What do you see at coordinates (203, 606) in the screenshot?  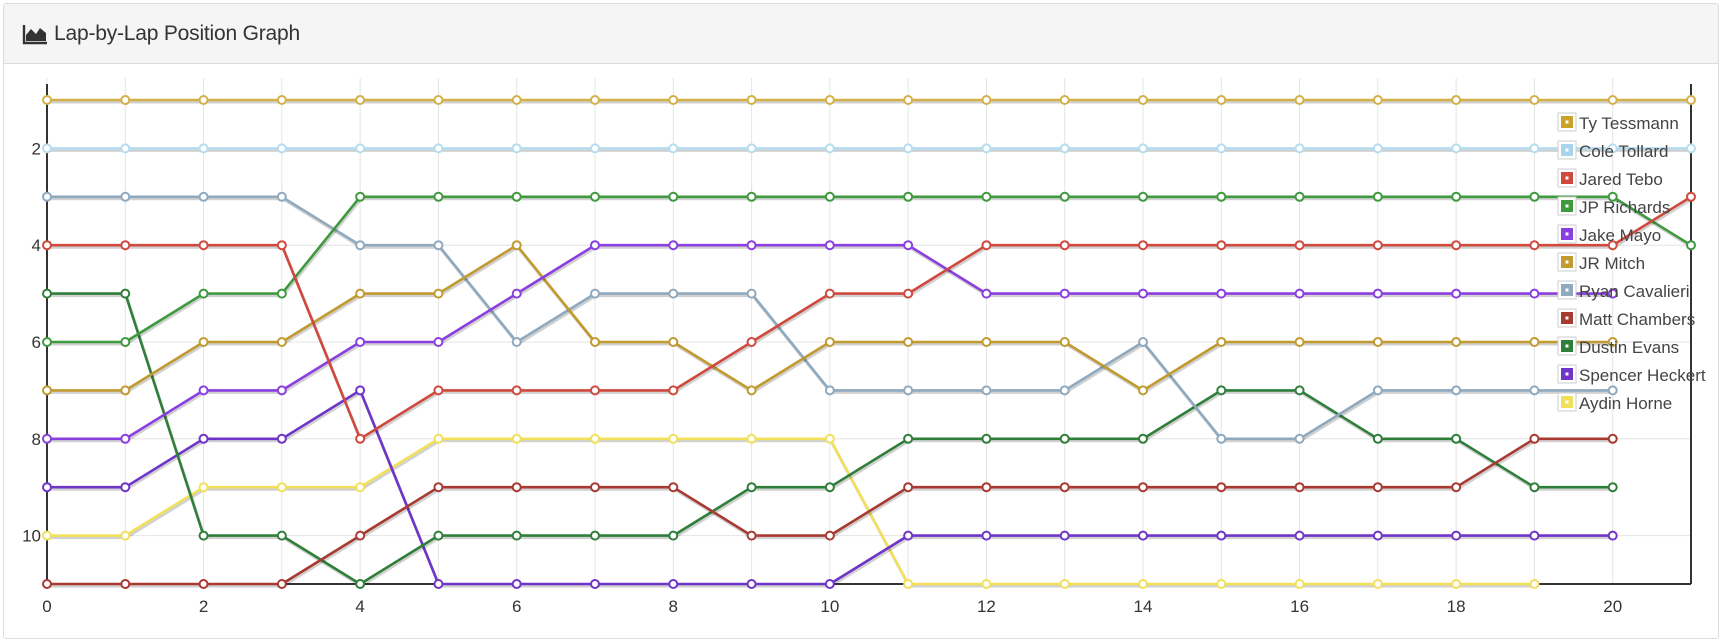 I see `x-tick-label: 2` at bounding box center [203, 606].